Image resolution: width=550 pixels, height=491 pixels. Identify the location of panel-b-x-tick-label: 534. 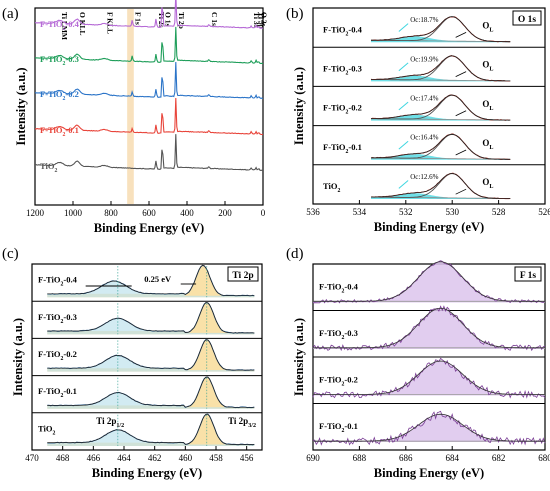
(360, 212).